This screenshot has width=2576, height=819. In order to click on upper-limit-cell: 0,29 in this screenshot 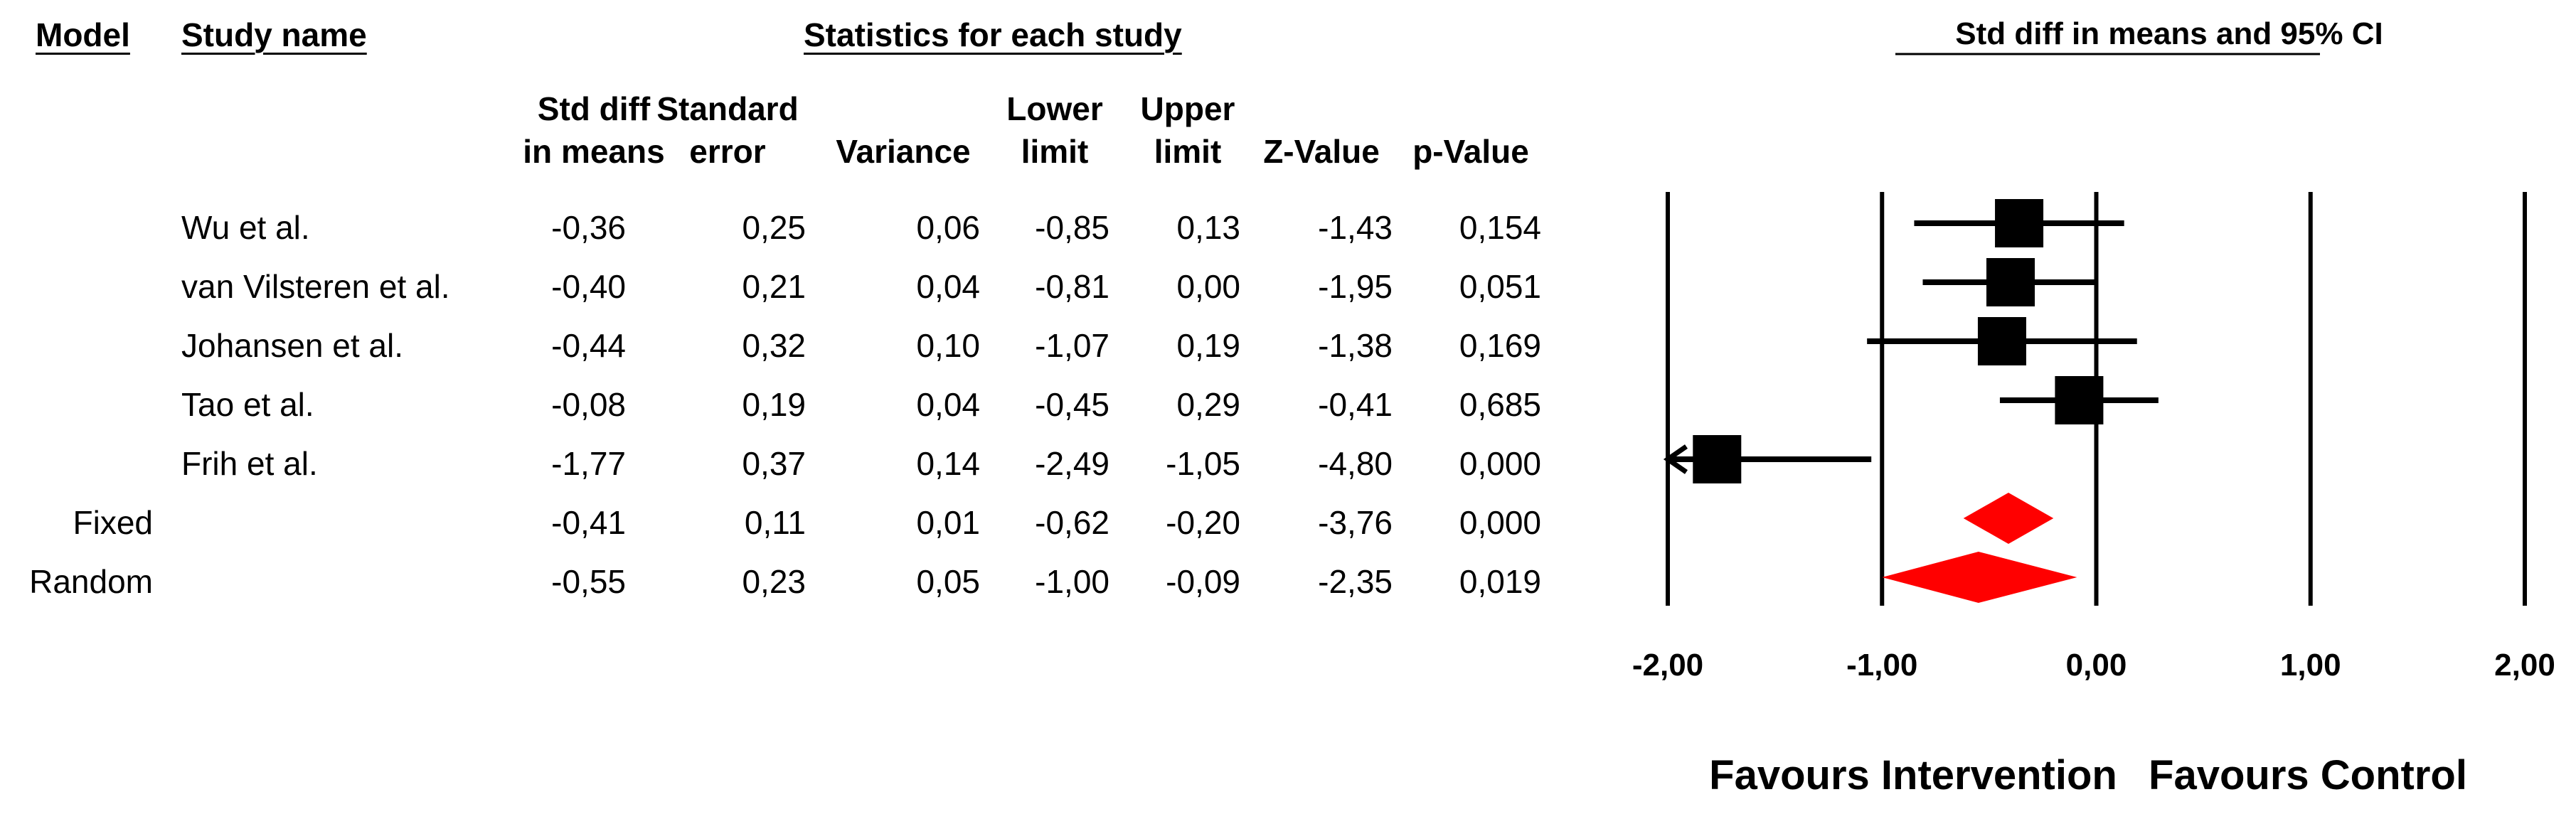, I will do `click(1208, 404)`.